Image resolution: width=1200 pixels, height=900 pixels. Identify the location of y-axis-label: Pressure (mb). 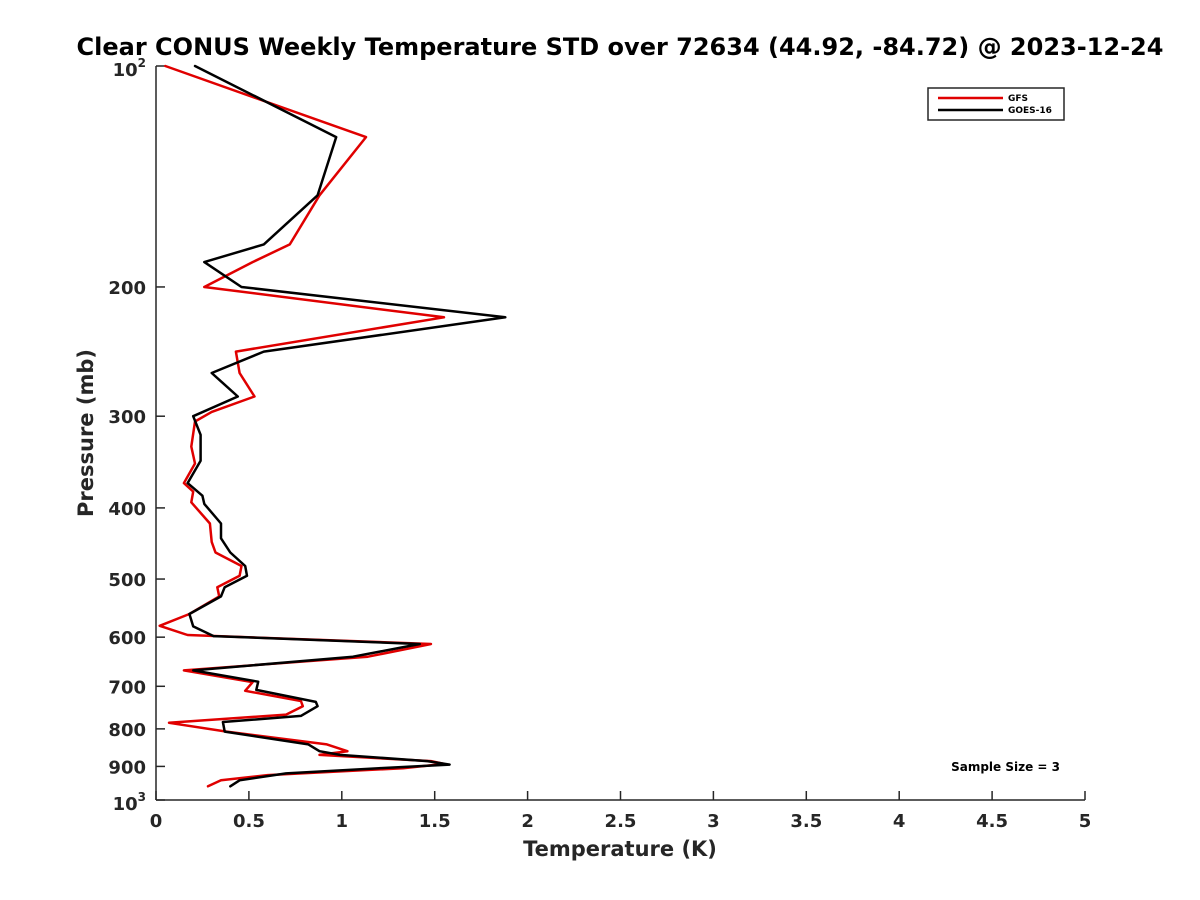
(86, 433).